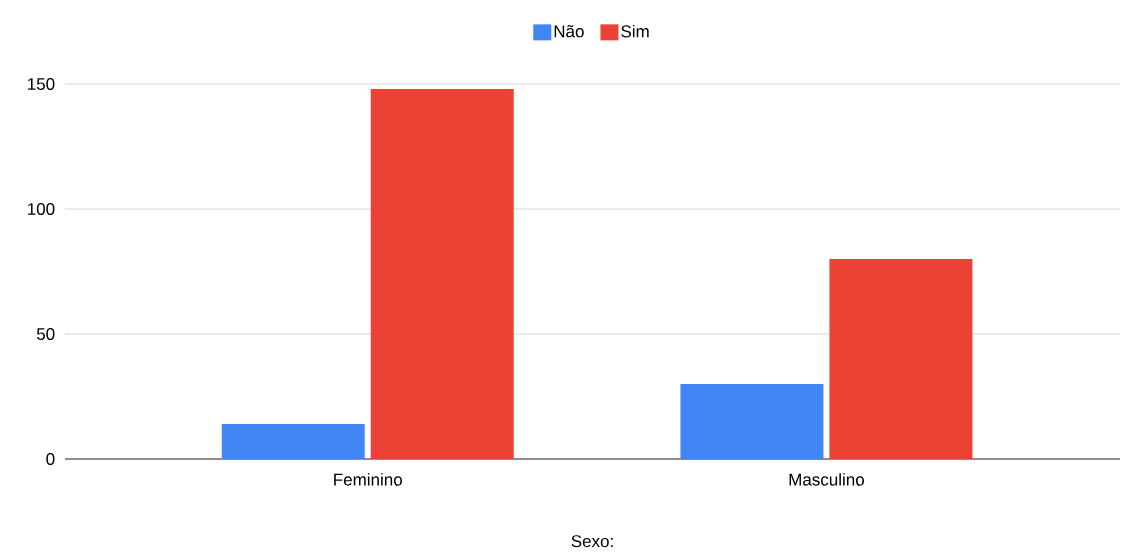 The height and width of the screenshot is (557, 1123). What do you see at coordinates (826, 479) in the screenshot?
I see `x-tick-label: Masculino` at bounding box center [826, 479].